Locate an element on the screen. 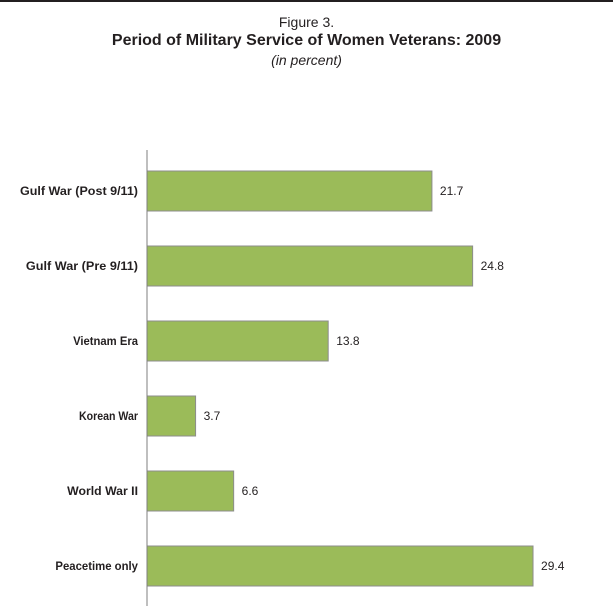  category-label-1: Gulf War (Pre 9/11) is located at coordinates (82, 266).